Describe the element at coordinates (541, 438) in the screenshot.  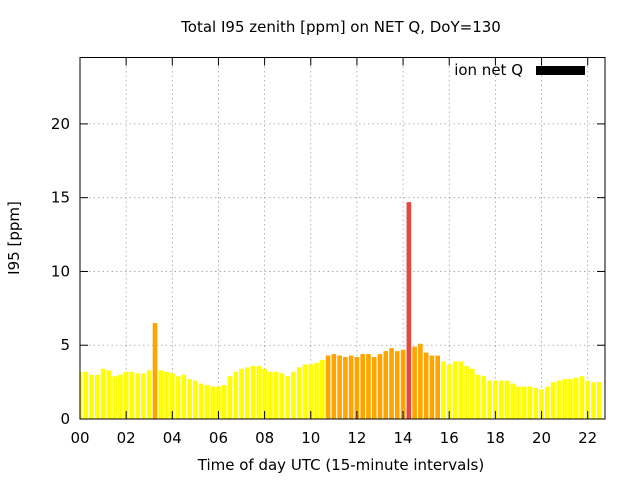
I see `x-tick-label: 20` at that location.